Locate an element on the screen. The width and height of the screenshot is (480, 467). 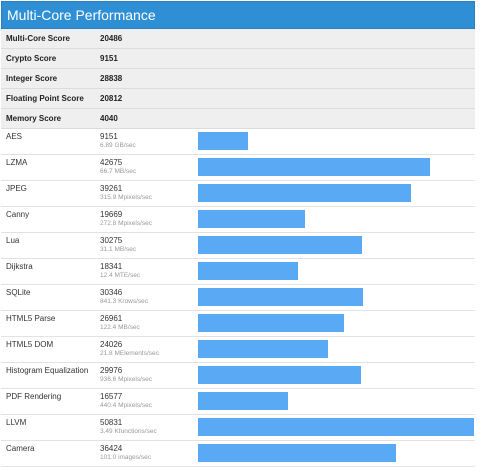
benchmark-score-cell: 42675 66.7 MB/sec is located at coordinates (148, 167).